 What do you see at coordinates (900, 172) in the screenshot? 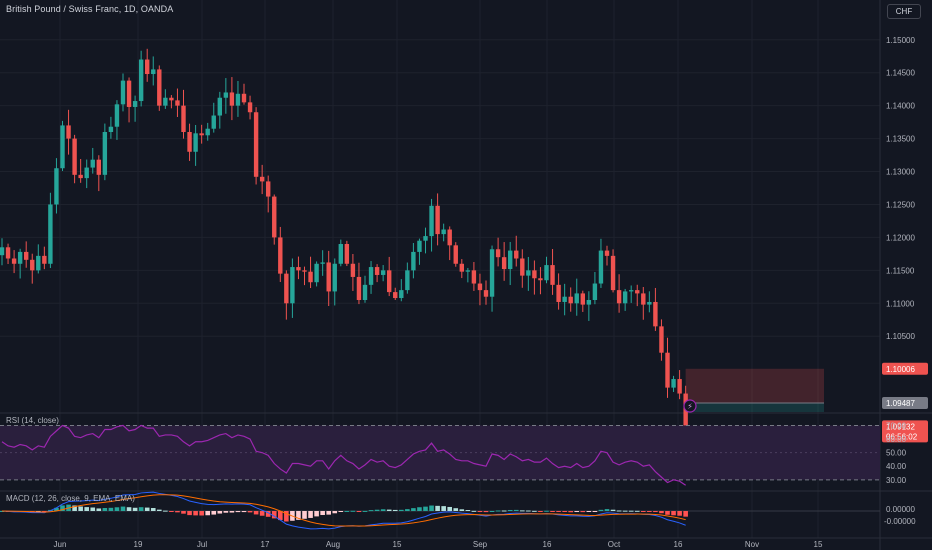
I see `price-tick-label: 1.13000` at bounding box center [900, 172].